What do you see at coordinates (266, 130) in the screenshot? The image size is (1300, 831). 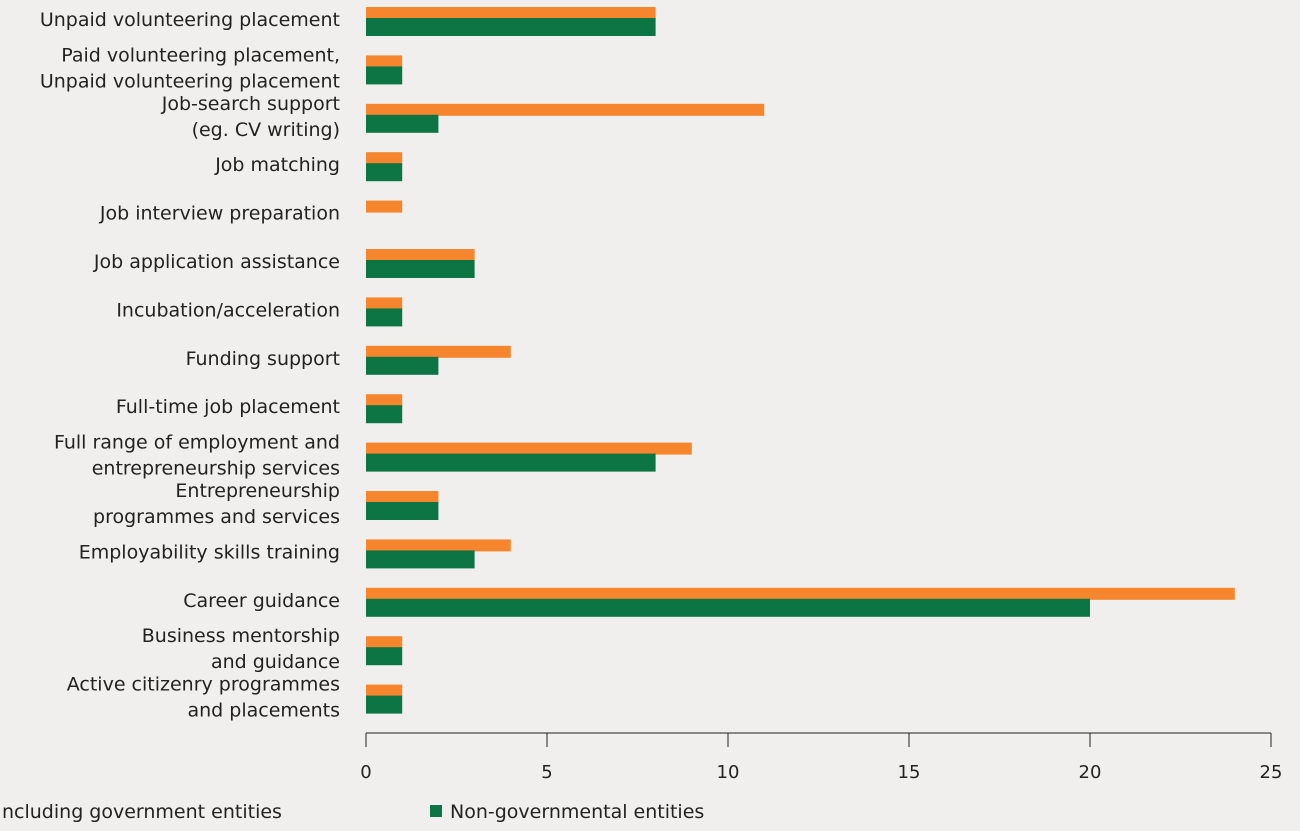 I see `category-label: (eg. CV writing)` at bounding box center [266, 130].